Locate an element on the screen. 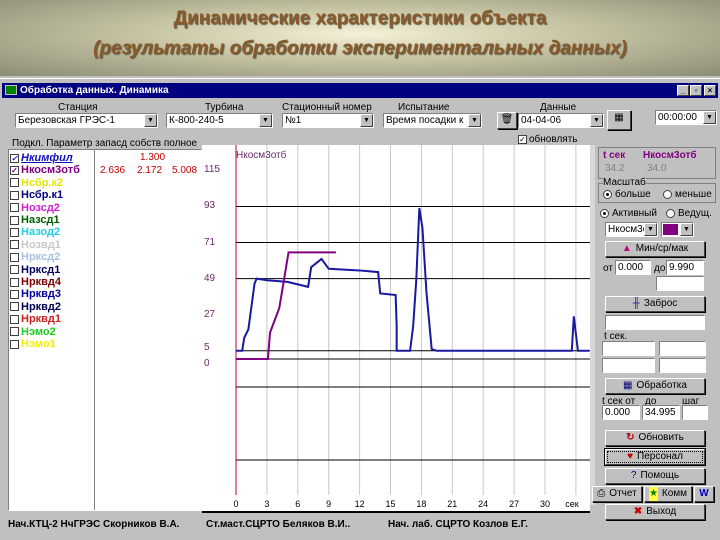  staff-button: ♥ Персонал is located at coordinates (655, 457).